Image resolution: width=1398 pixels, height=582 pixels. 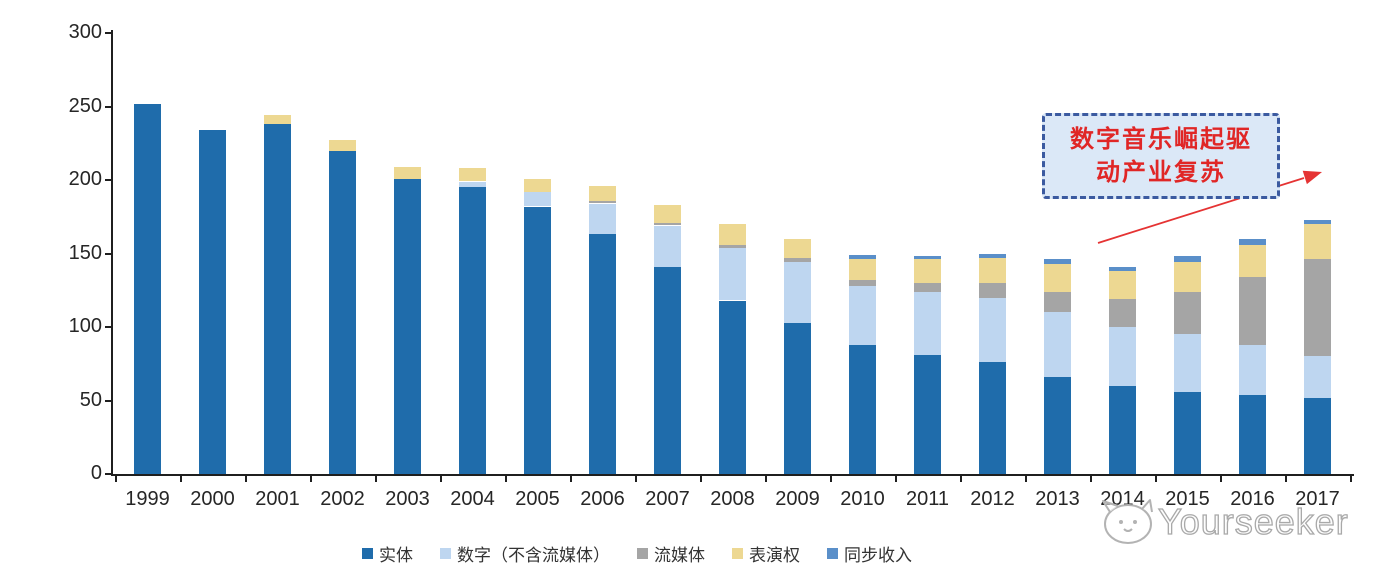 What do you see at coordinates (642, 553) in the screenshot?
I see `legend-swatch-streaming` at bounding box center [642, 553].